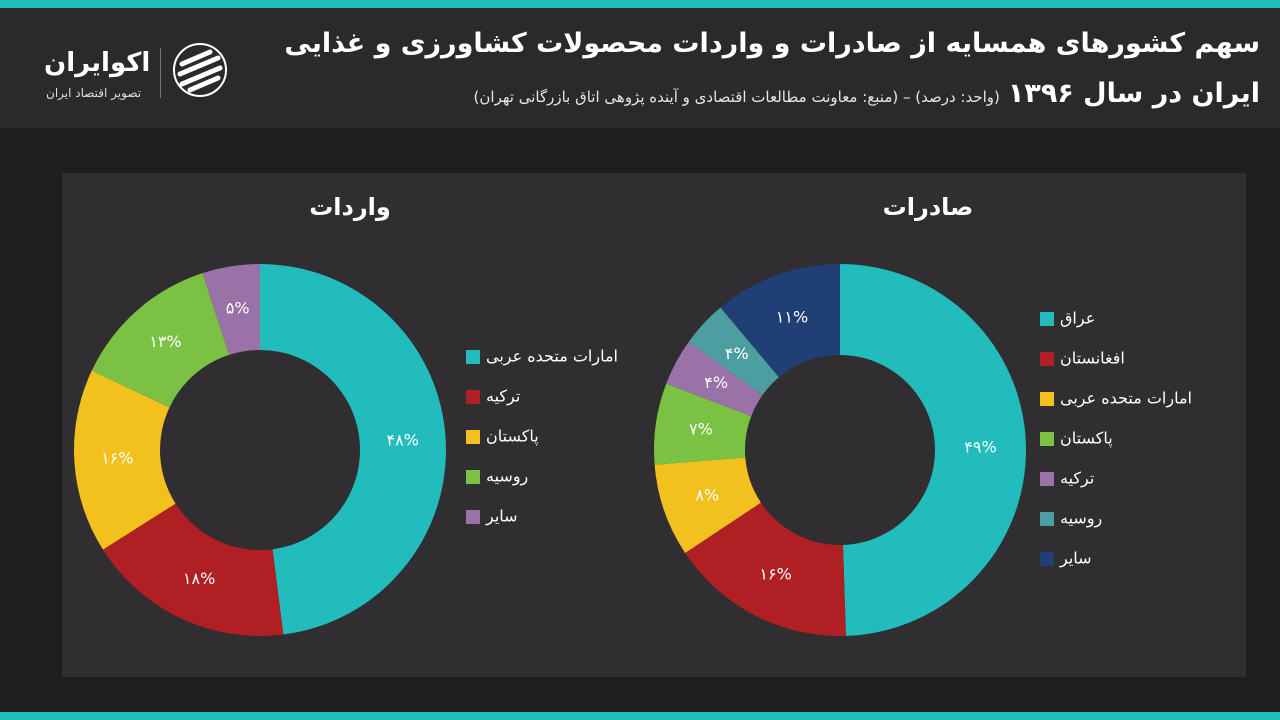  Describe the element at coordinates (97, 63) in the screenshot. I see `logo-name: اکوایران` at that location.